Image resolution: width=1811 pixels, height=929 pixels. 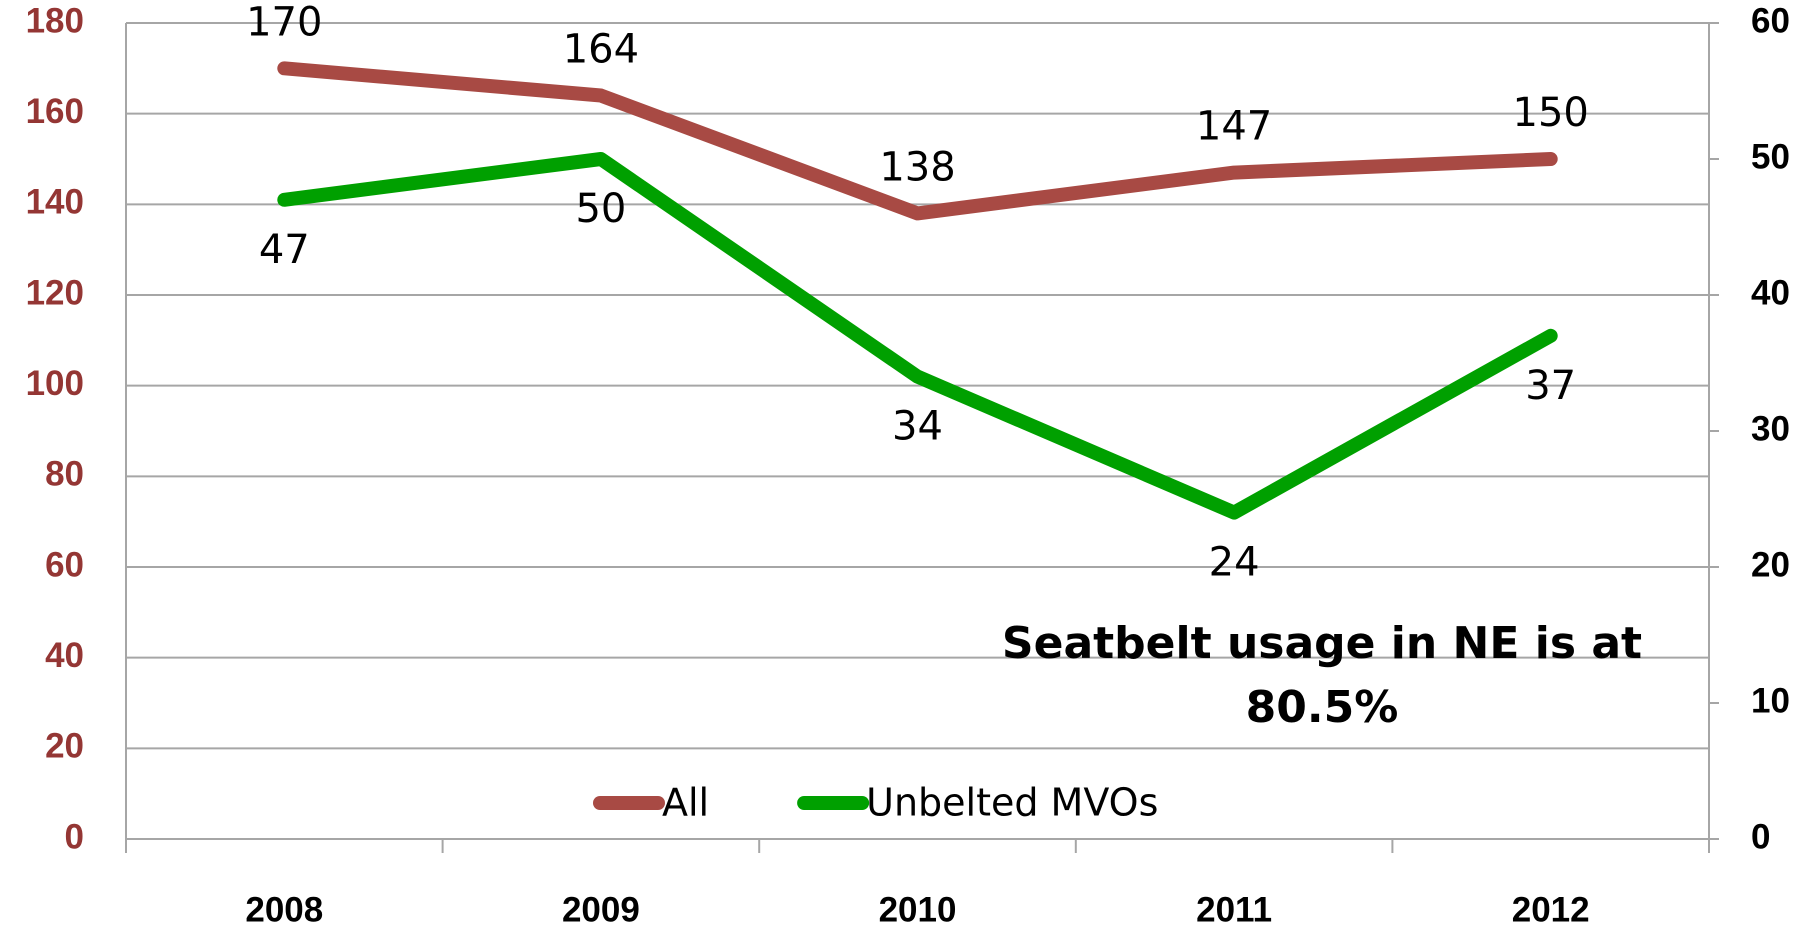 I want to click on x-tick-label: 2008, so click(x=284, y=909).